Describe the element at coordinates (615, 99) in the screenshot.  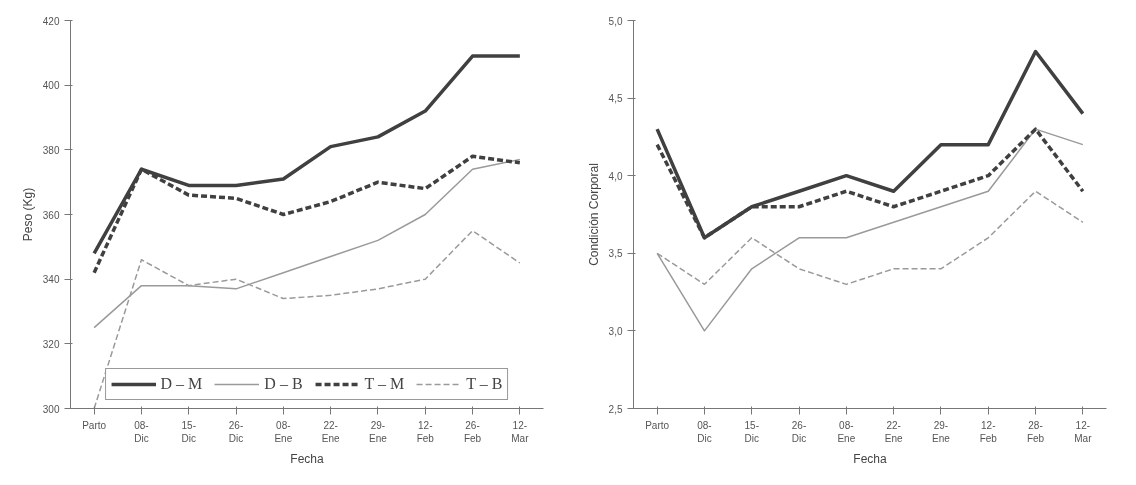
I see `y-tick-label: 4,5` at that location.